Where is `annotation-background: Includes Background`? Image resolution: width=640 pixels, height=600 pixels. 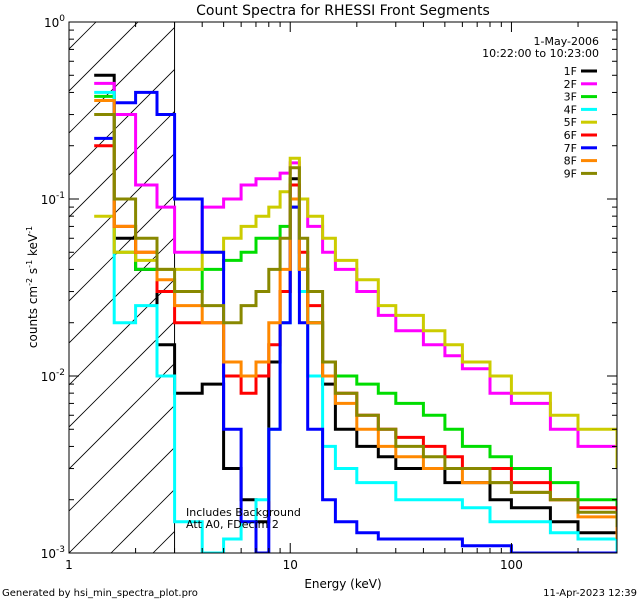
annotation-background: Includes Background is located at coordinates (243, 512).